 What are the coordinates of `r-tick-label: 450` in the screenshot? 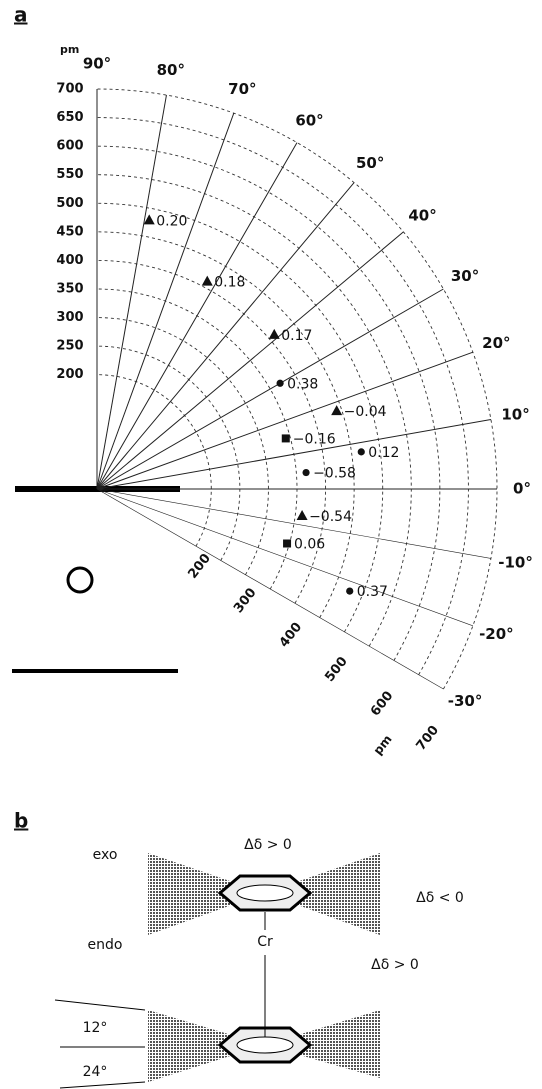 It's located at (69, 231).